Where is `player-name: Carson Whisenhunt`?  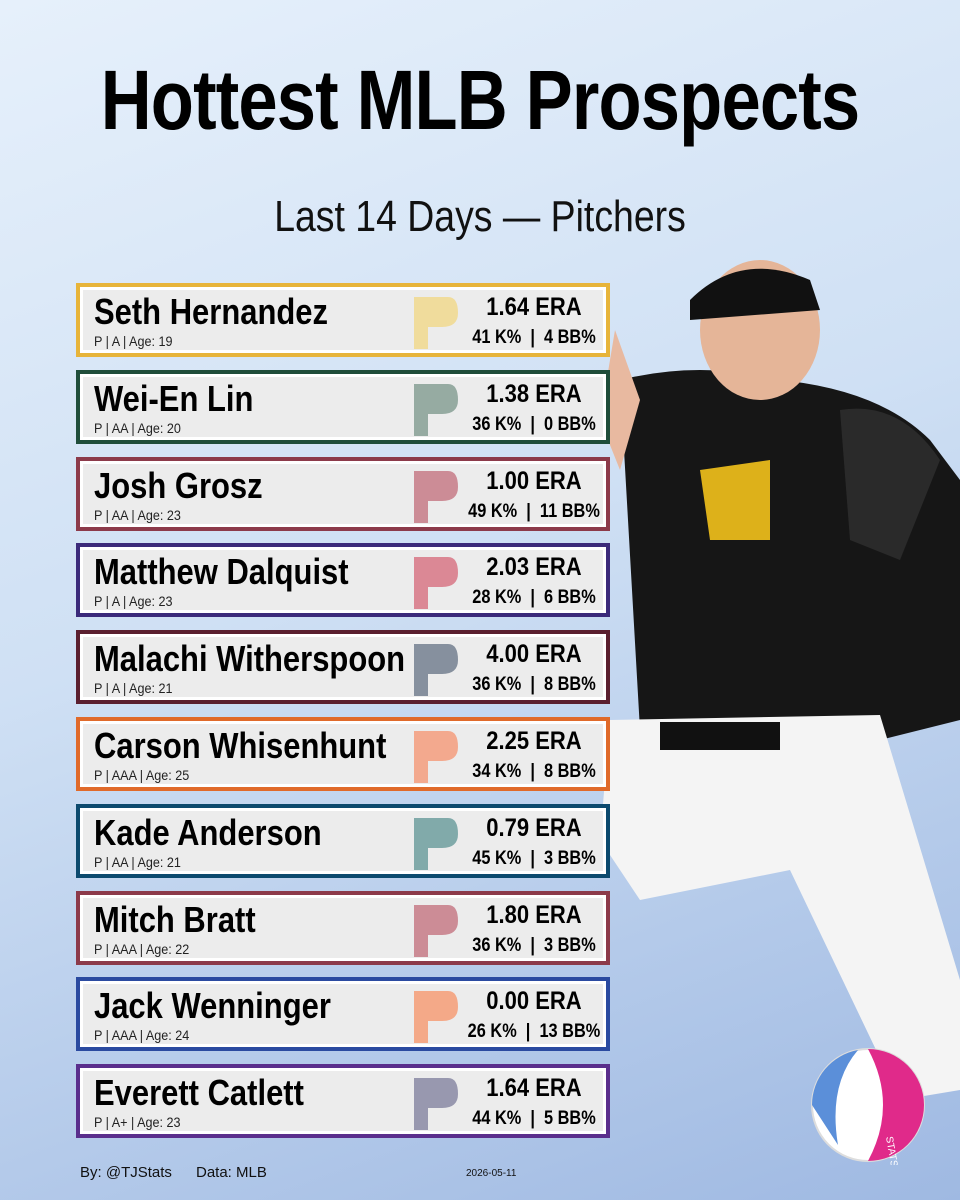 player-name: Carson Whisenhunt is located at coordinates (240, 745).